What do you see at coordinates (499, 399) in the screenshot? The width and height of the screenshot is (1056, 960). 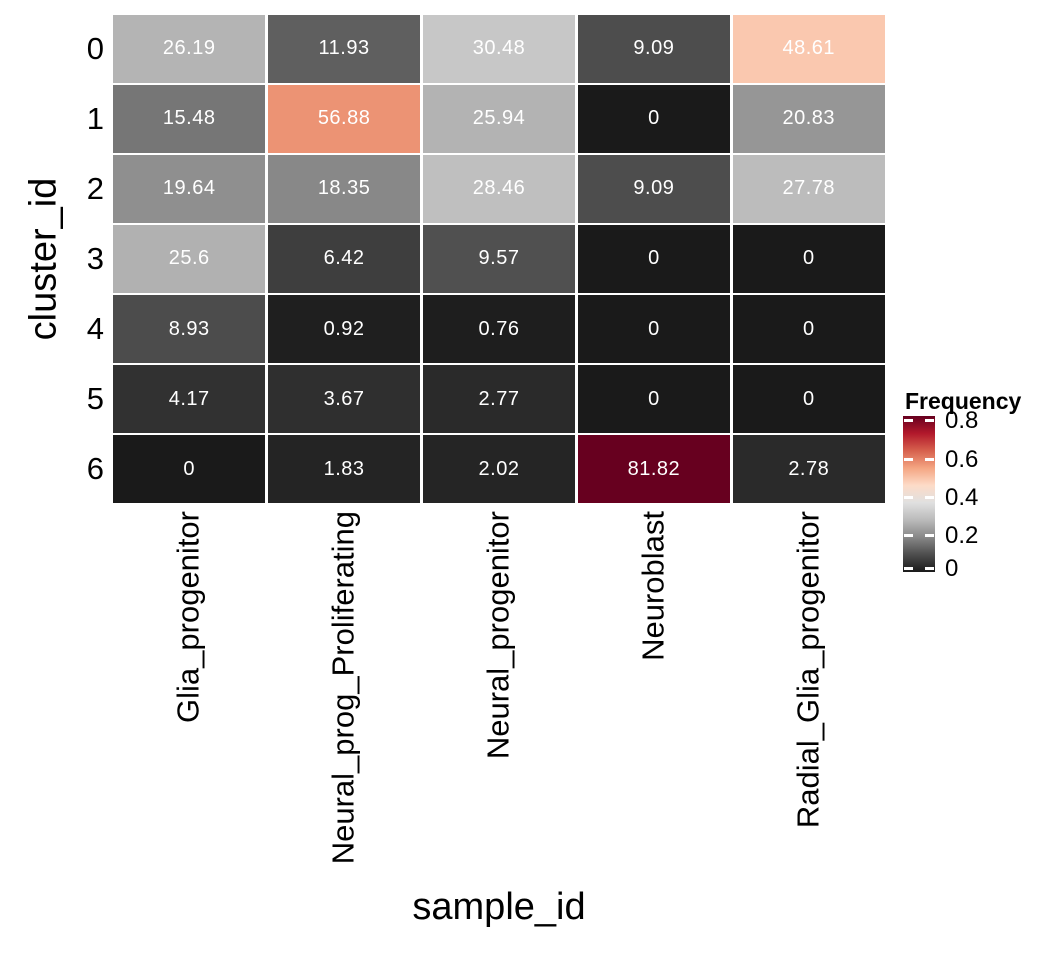 I see `heatmap-cell-5-Neural_progenitor: 2.77` at bounding box center [499, 399].